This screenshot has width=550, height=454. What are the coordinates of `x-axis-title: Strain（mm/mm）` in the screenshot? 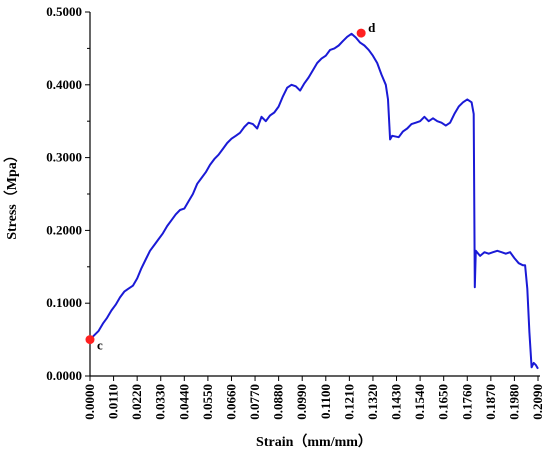 It's located at (314, 442).